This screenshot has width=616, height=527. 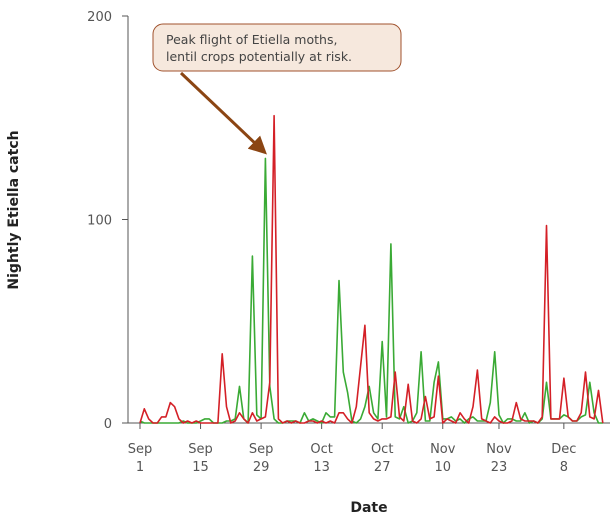 I want to click on x-tick-label-day: 27, so click(x=382, y=467).